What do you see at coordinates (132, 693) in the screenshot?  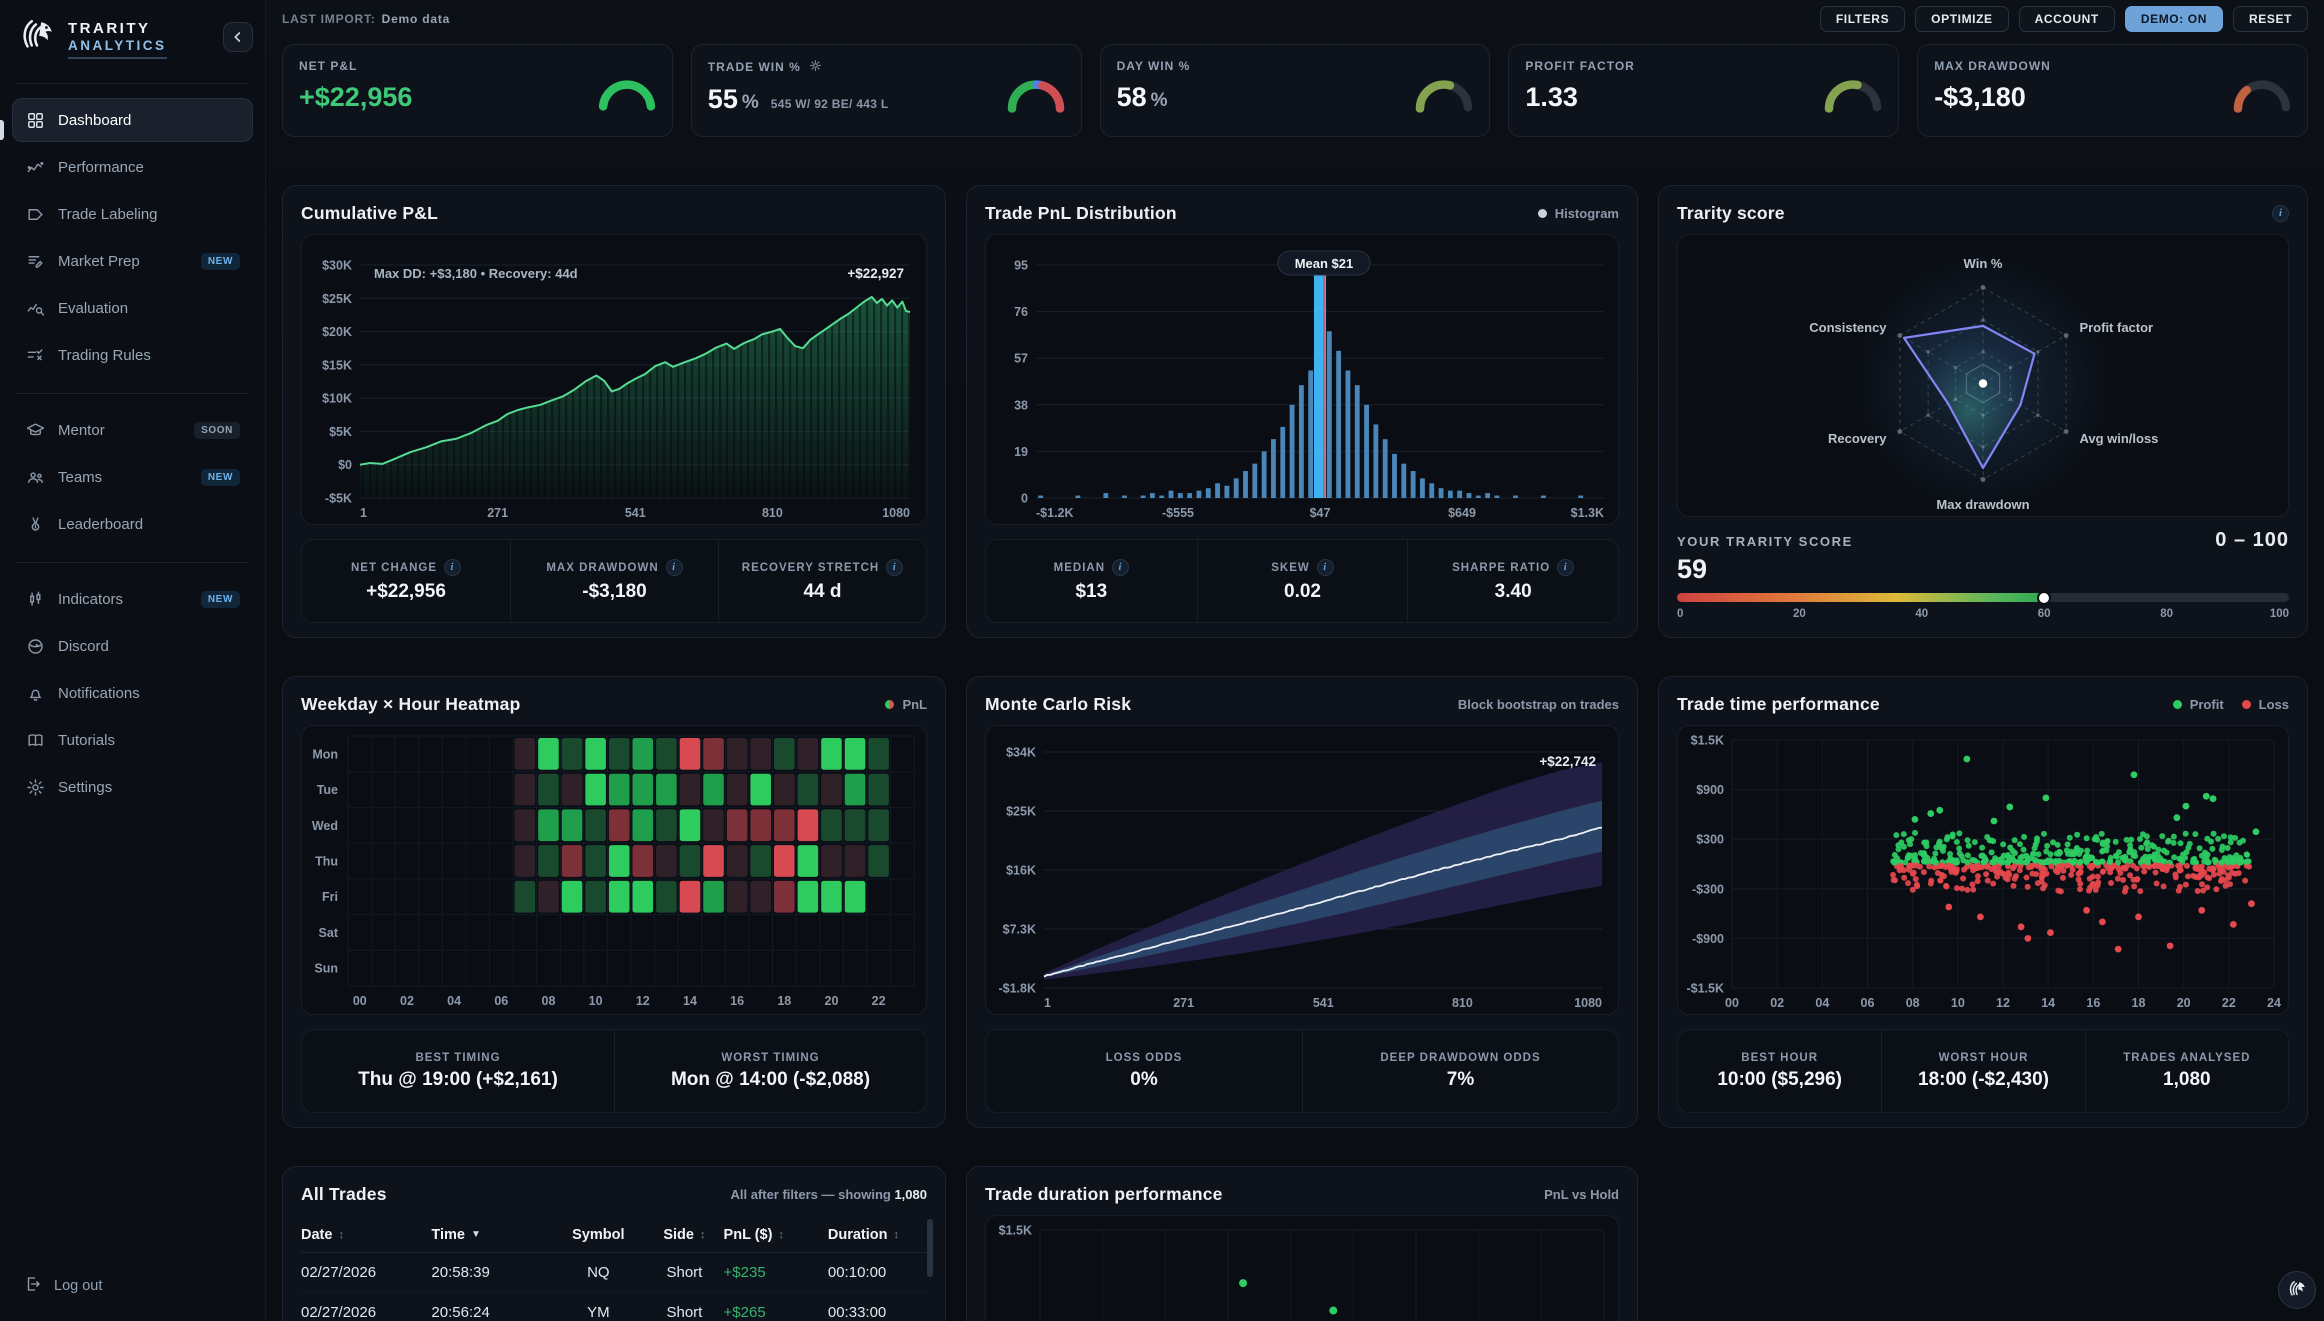 I see `sidebar-item-notifications: Notifications` at bounding box center [132, 693].